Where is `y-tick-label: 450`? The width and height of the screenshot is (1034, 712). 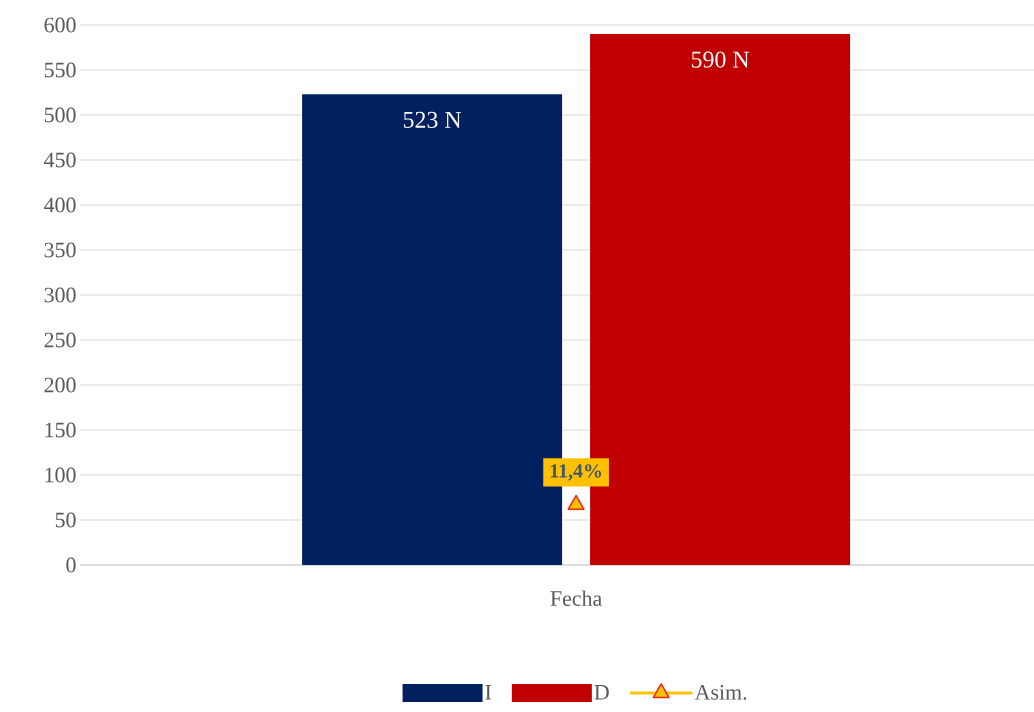
y-tick-label: 450 is located at coordinates (60, 160).